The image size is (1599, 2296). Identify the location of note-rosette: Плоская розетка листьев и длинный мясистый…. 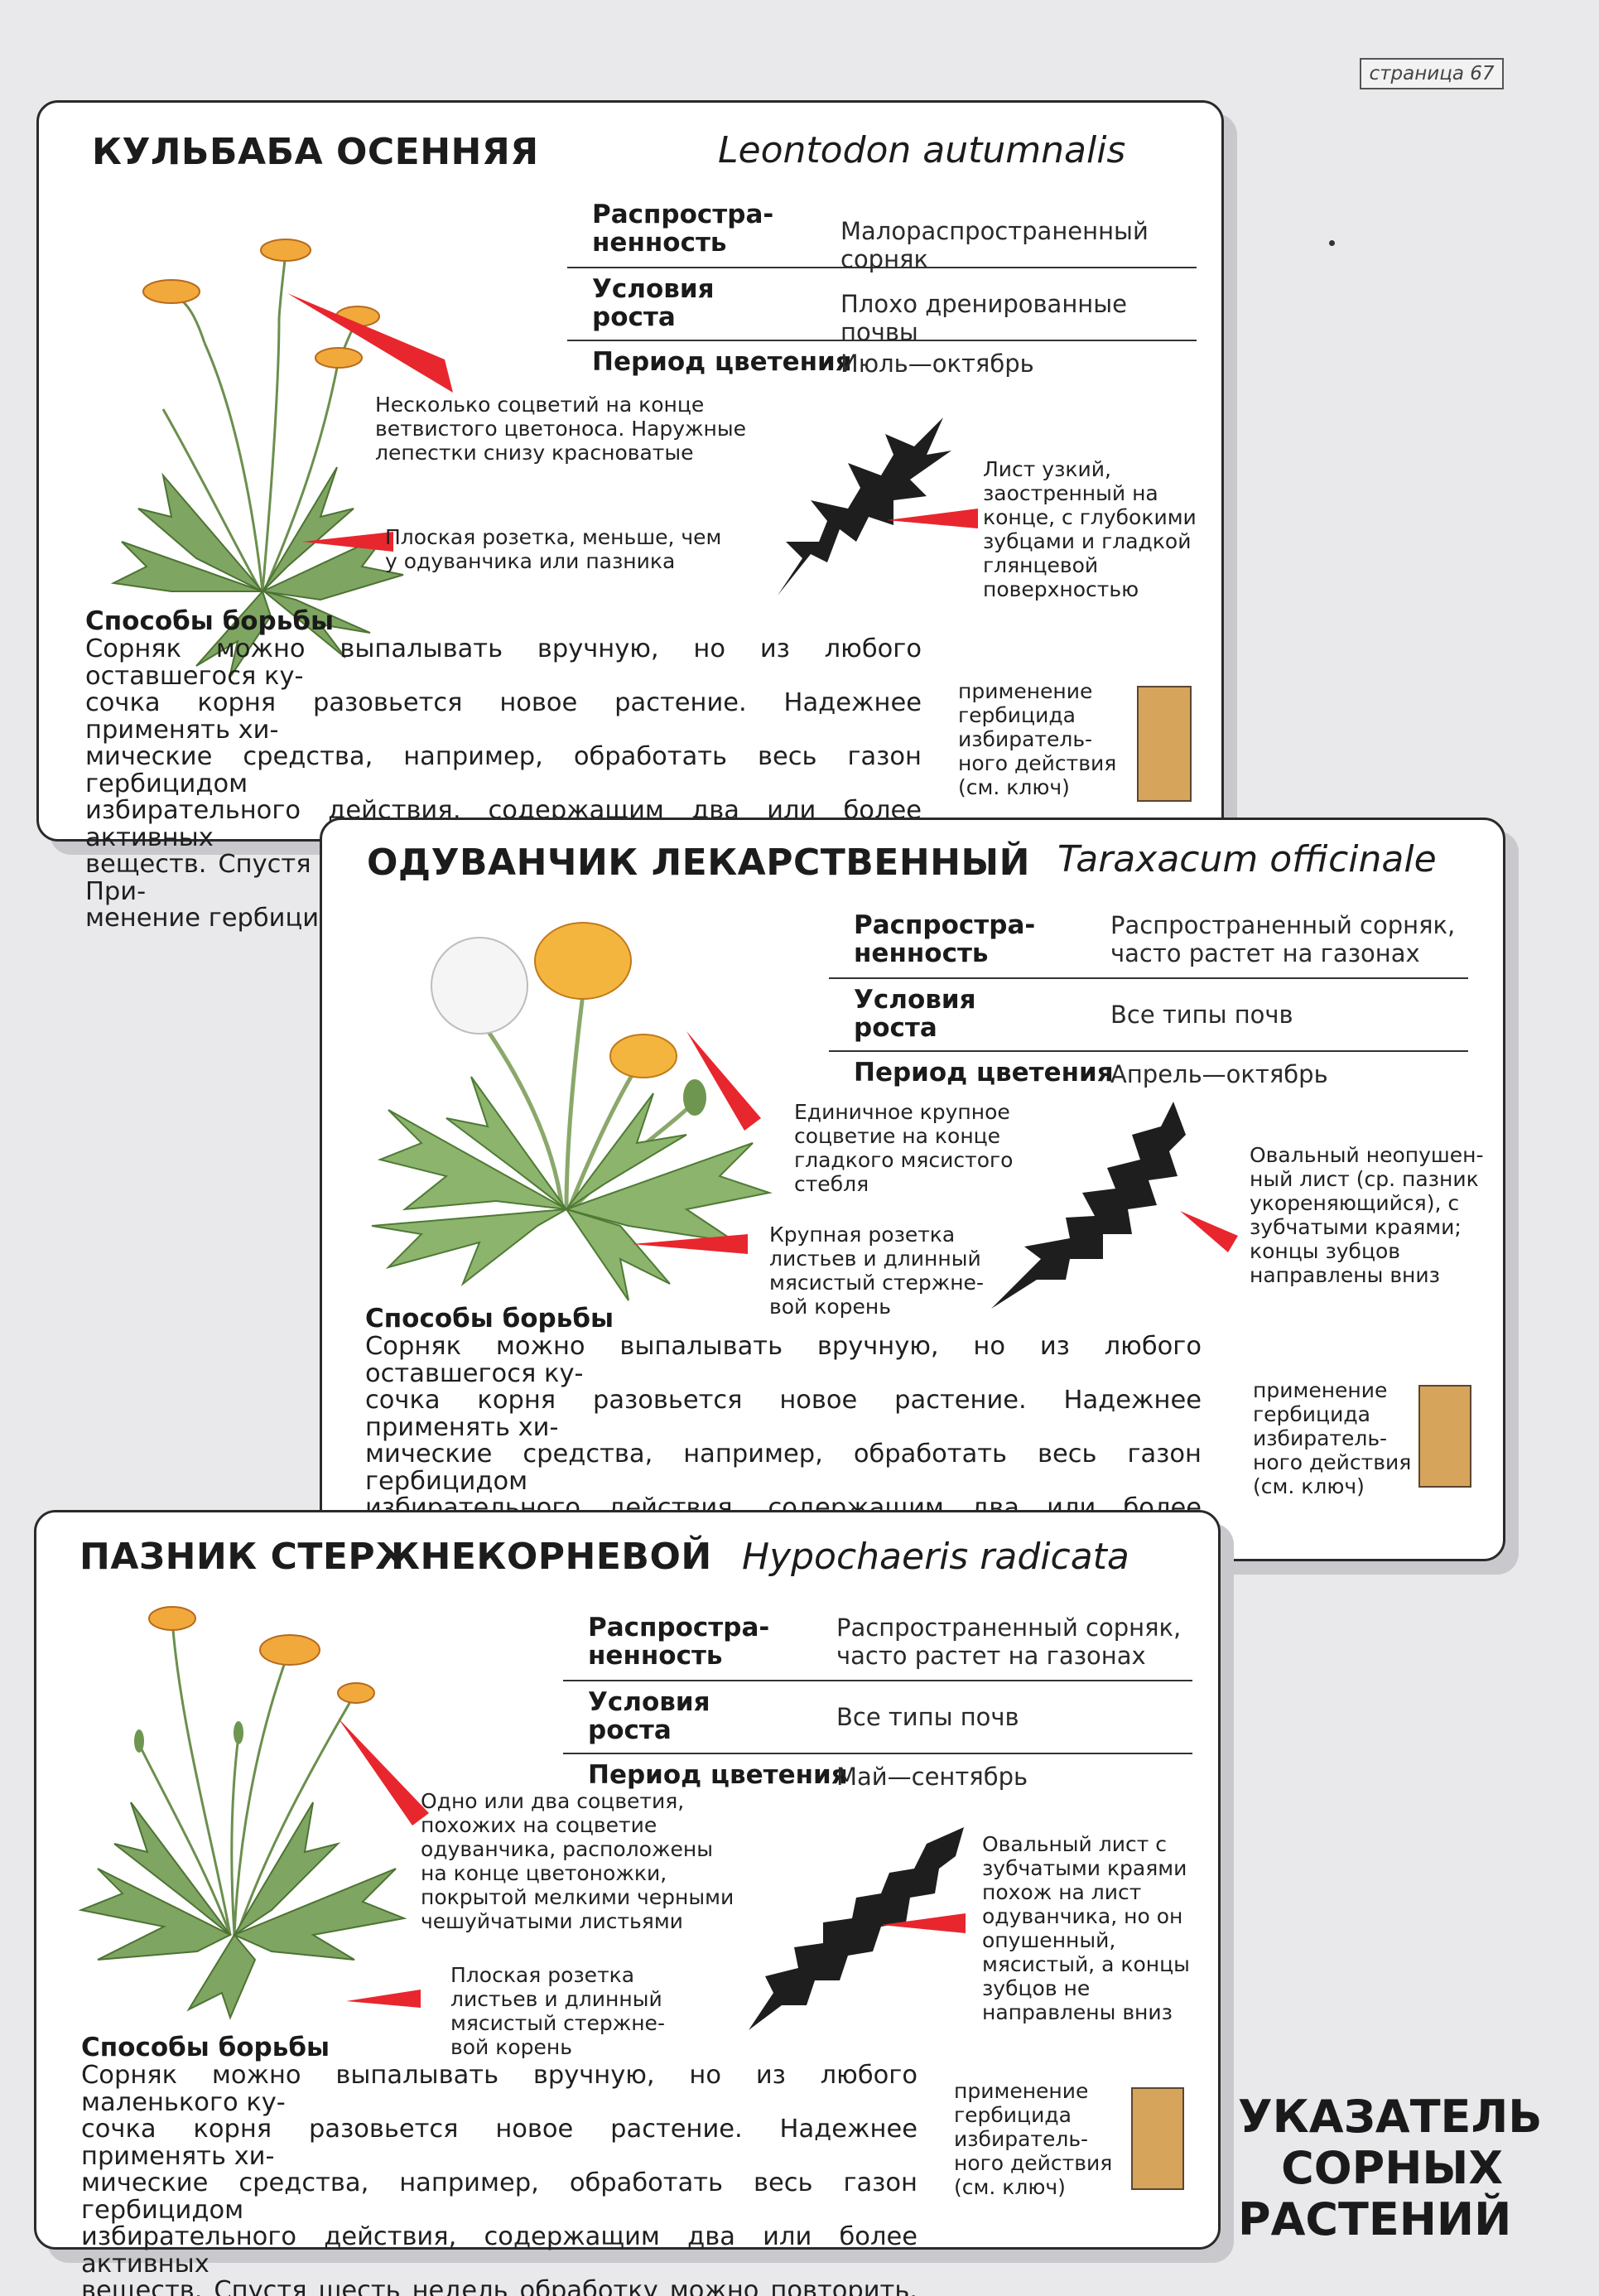
(557, 2011).